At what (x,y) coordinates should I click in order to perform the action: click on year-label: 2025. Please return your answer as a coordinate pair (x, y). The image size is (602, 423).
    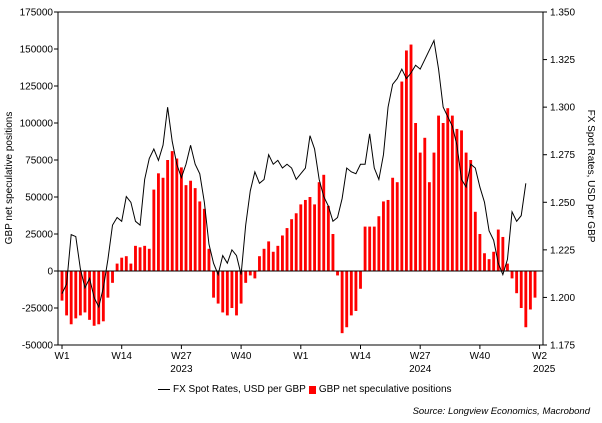
    Looking at the image, I should click on (544, 369).